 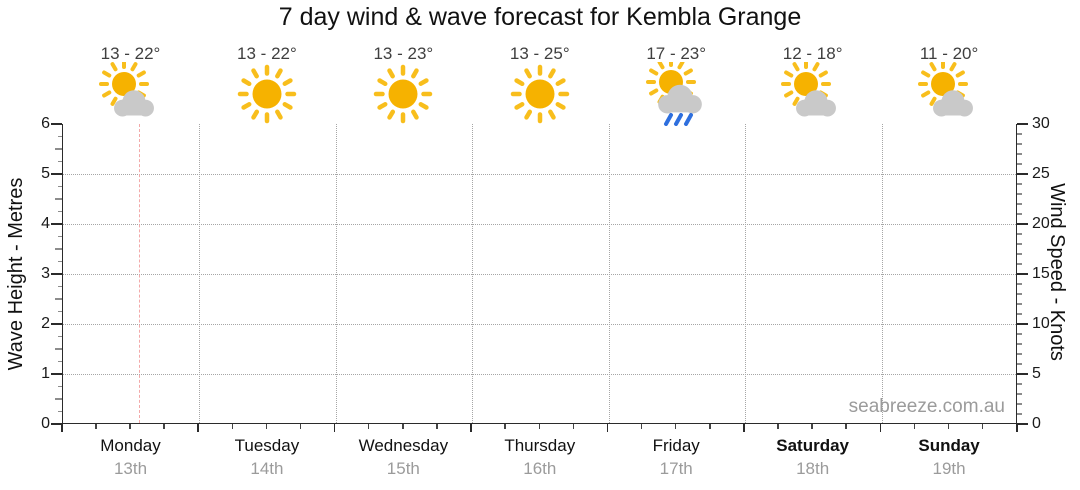 I want to click on day-temperature-range: 13 - 23°, so click(x=403, y=53).